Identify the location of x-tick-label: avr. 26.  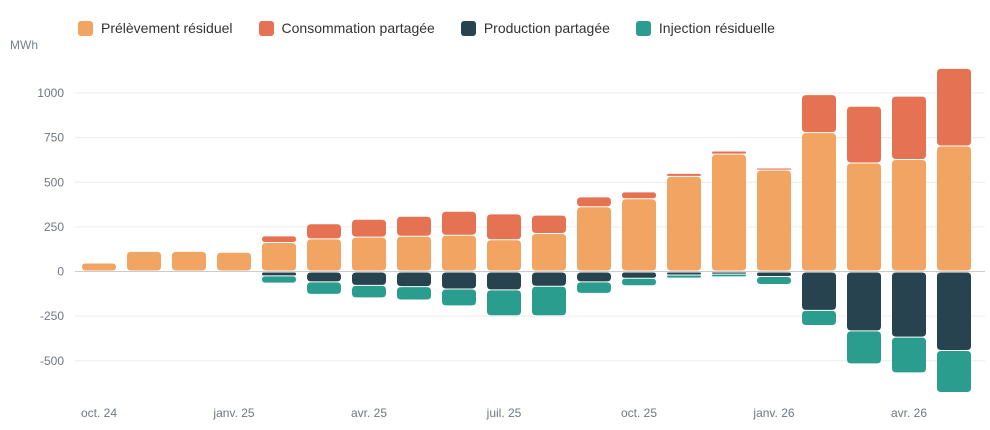
(909, 413).